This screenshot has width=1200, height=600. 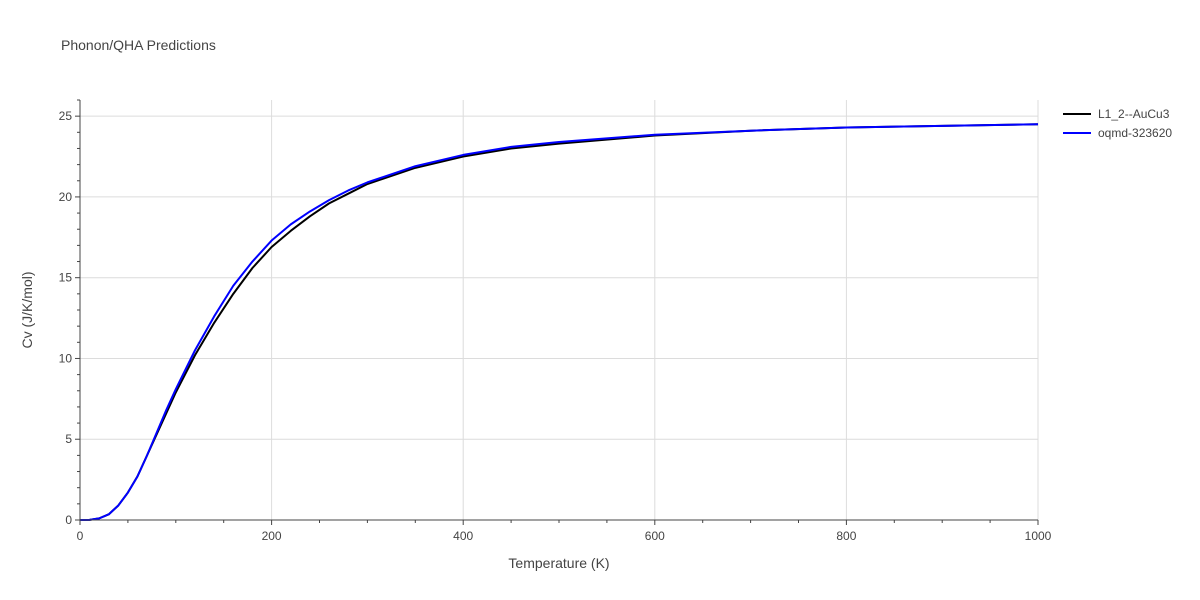 I want to click on legend-label: L1_2--AuCu3, so click(x=1134, y=114).